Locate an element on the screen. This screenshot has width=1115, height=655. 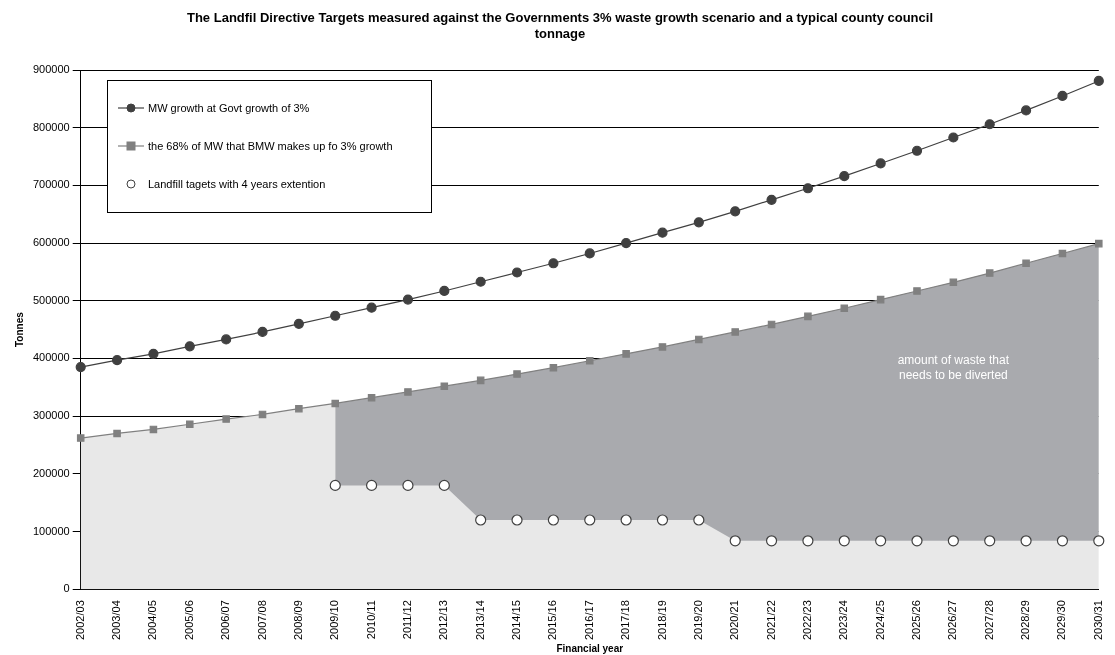
x-tick-label: 2025/26 is located at coordinates (916, 620).